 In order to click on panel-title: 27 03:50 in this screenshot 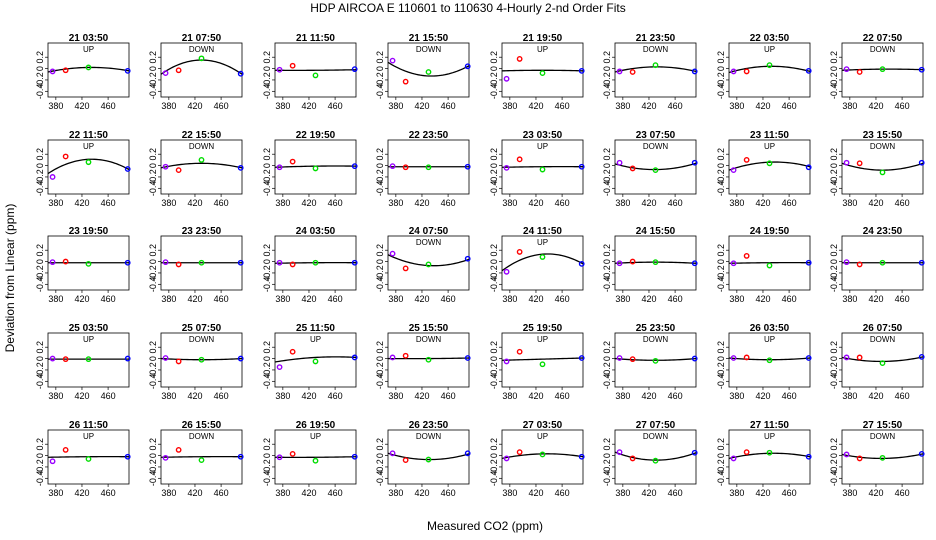, I will do `click(543, 425)`.